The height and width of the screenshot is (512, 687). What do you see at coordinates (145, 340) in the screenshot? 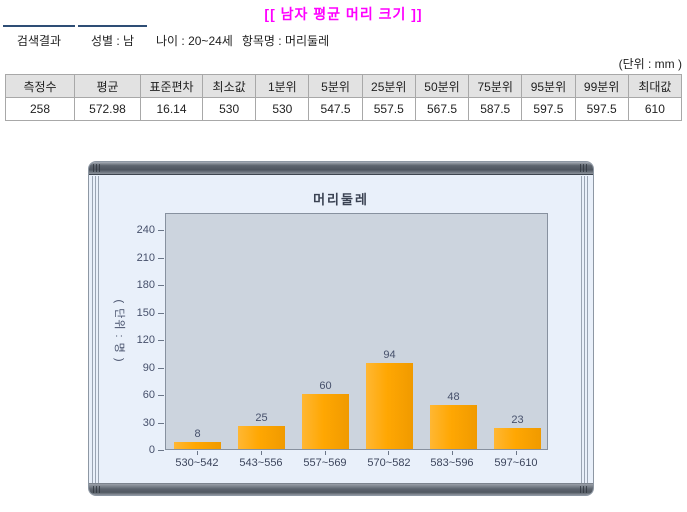
I see `y-axis-tick-label: 120` at bounding box center [145, 340].